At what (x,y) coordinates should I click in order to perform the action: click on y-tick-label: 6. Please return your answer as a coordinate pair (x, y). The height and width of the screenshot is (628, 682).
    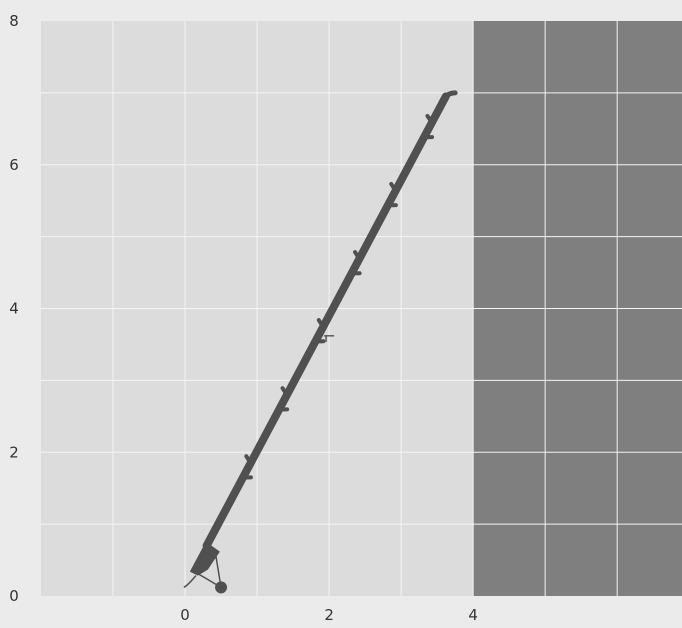
    Looking at the image, I should click on (14, 165).